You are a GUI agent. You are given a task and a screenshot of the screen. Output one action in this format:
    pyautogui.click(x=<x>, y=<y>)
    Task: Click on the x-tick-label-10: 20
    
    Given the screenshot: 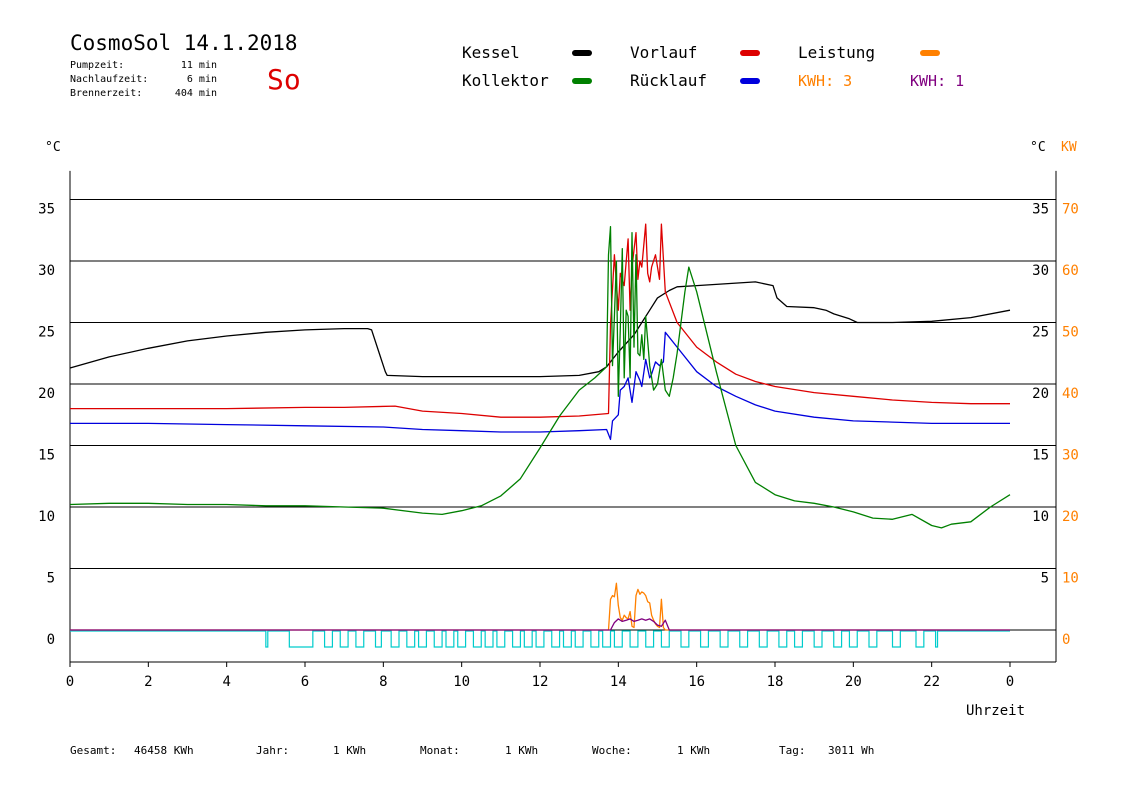 What is the action you would take?
    pyautogui.click(x=853, y=682)
    